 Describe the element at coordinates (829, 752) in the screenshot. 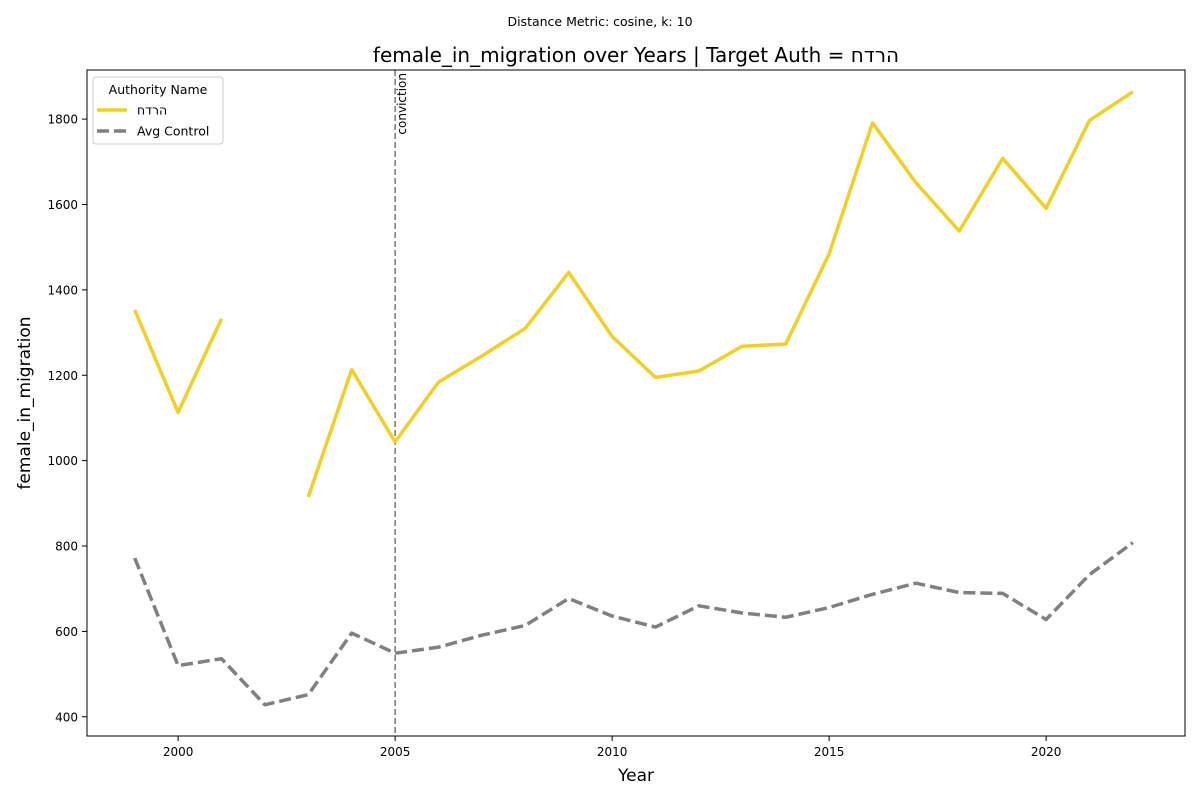

I see `x-tick-label: 2015` at that location.